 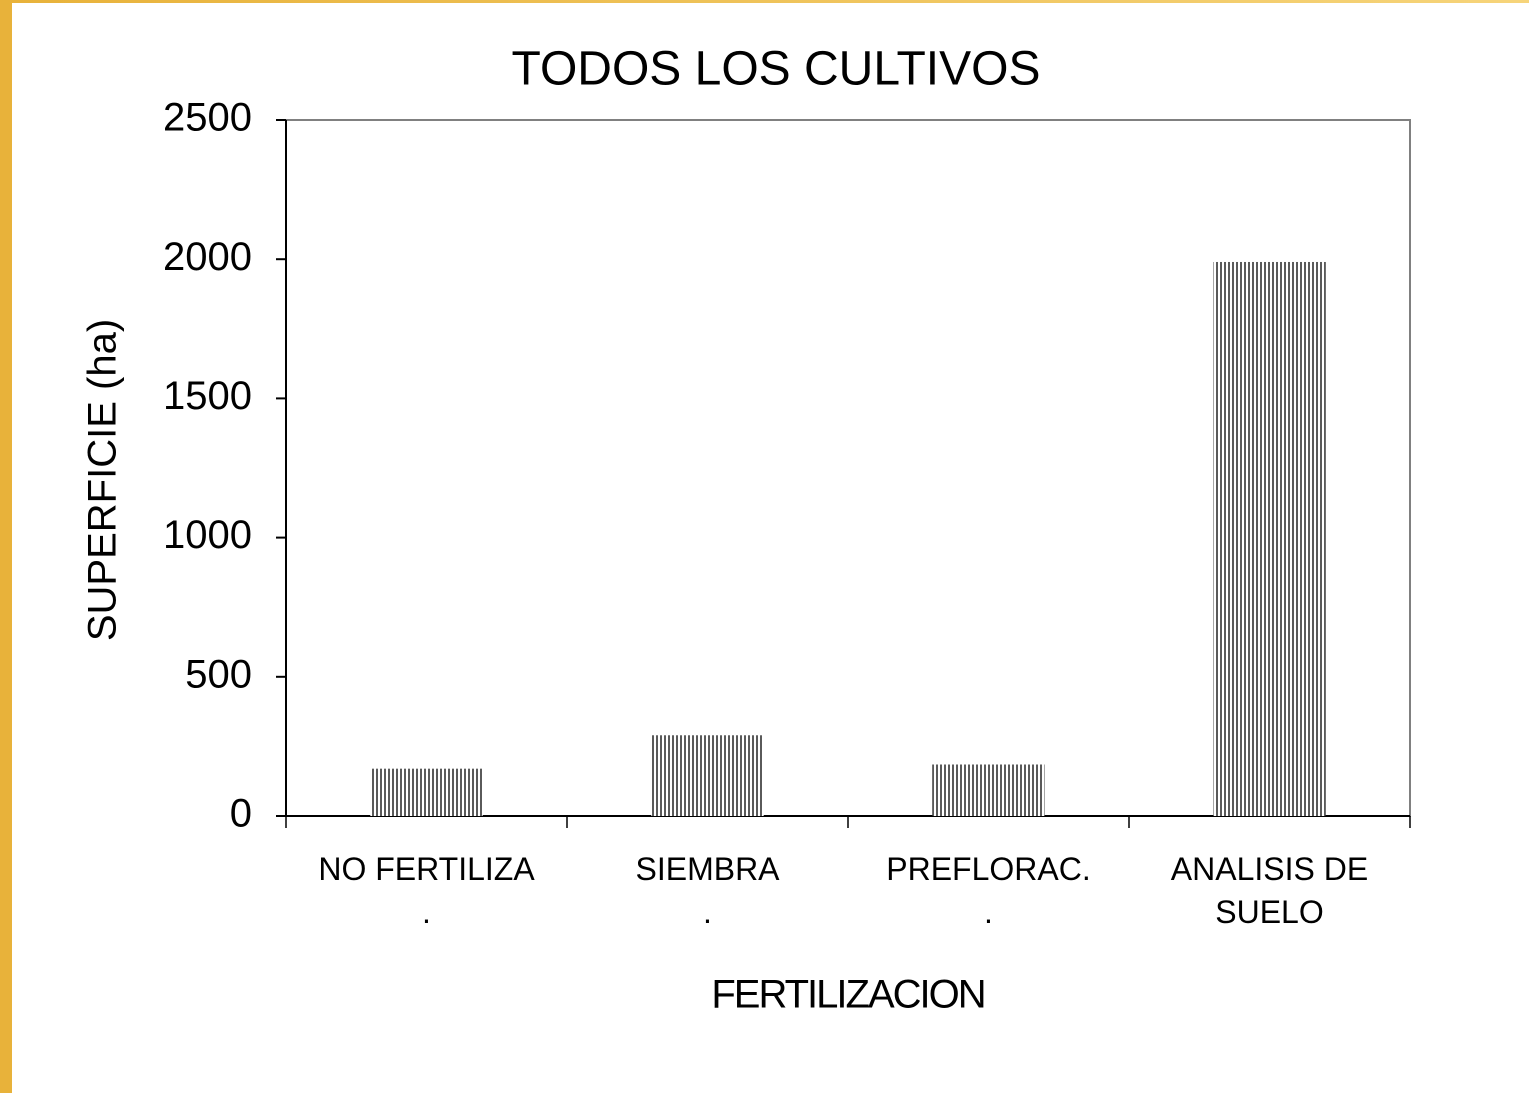 I want to click on y-tick-label: 0, so click(x=241, y=814).